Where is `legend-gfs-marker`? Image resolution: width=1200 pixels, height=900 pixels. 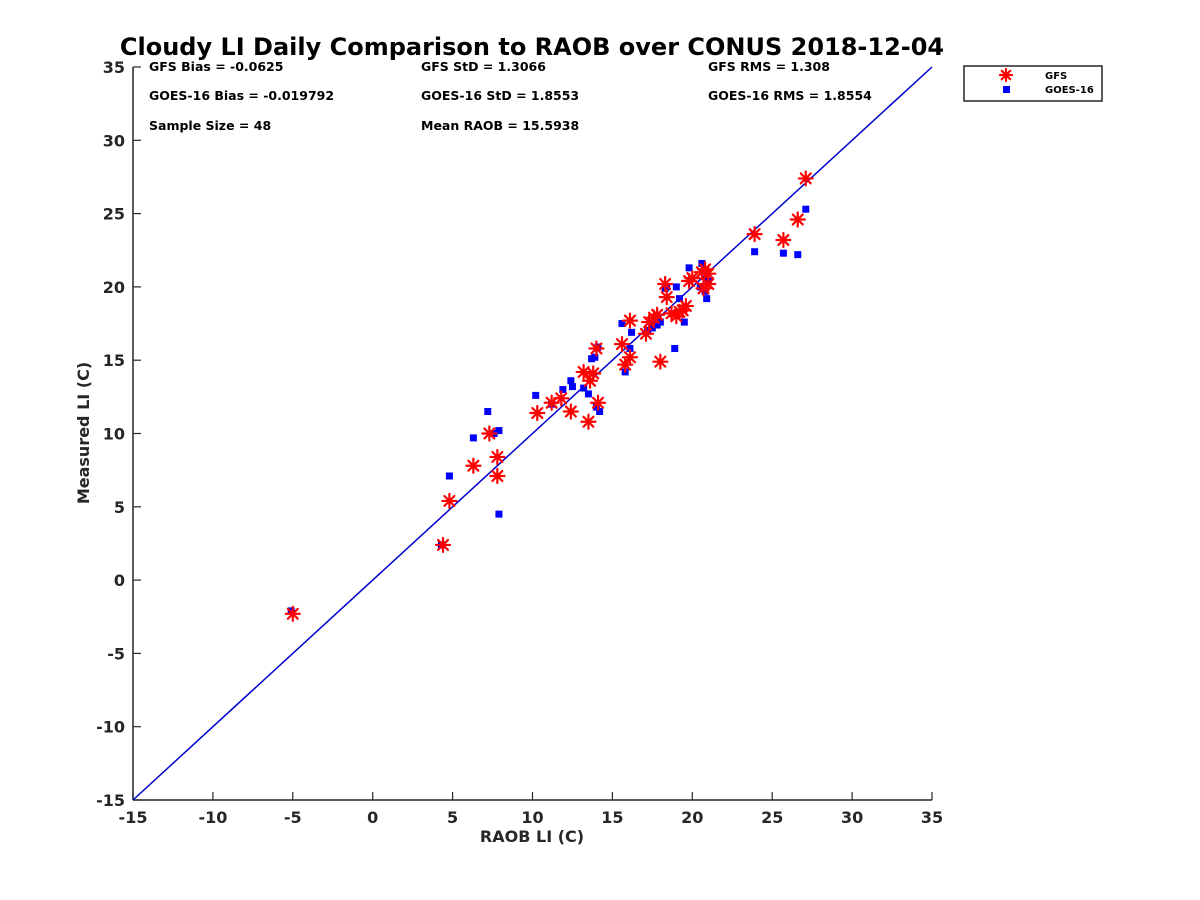
legend-gfs-marker is located at coordinates (1006, 75).